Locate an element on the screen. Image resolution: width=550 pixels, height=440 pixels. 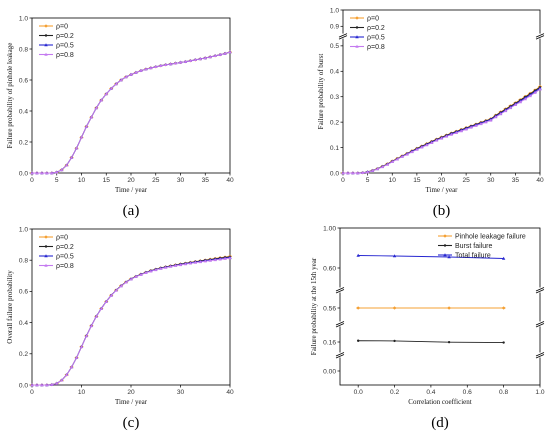
x-tick-label: 0.4 is located at coordinates (430, 392).